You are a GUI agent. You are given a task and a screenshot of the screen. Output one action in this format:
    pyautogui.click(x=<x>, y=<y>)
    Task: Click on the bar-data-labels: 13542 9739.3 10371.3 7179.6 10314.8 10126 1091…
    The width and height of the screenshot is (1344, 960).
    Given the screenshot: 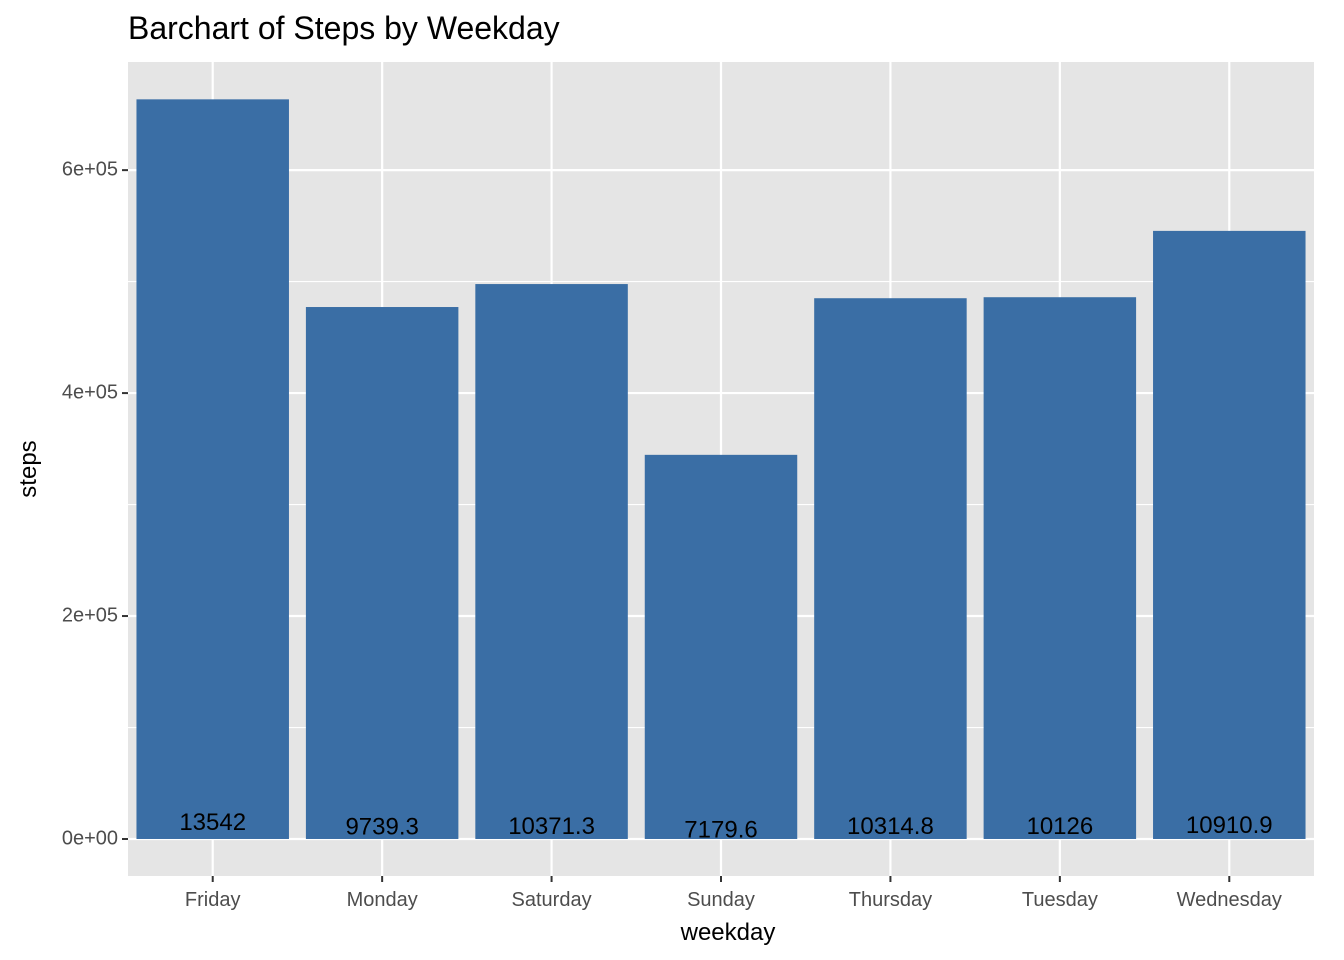 What is the action you would take?
    pyautogui.click(x=725, y=826)
    